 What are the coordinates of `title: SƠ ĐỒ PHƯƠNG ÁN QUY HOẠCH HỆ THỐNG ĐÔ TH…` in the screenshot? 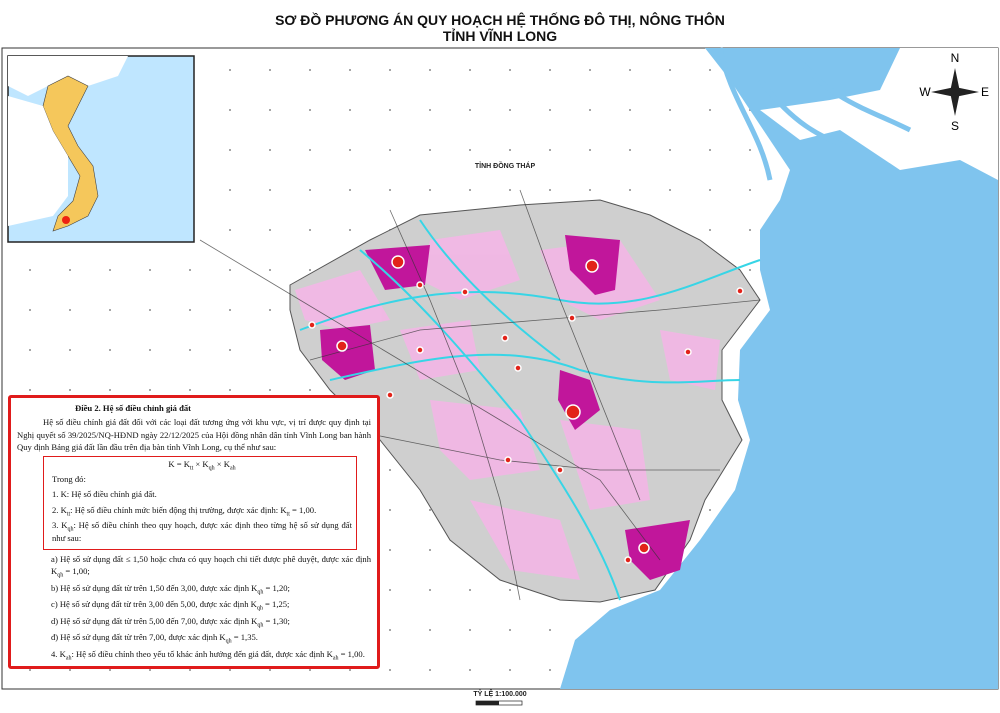 It's located at (500, 20).